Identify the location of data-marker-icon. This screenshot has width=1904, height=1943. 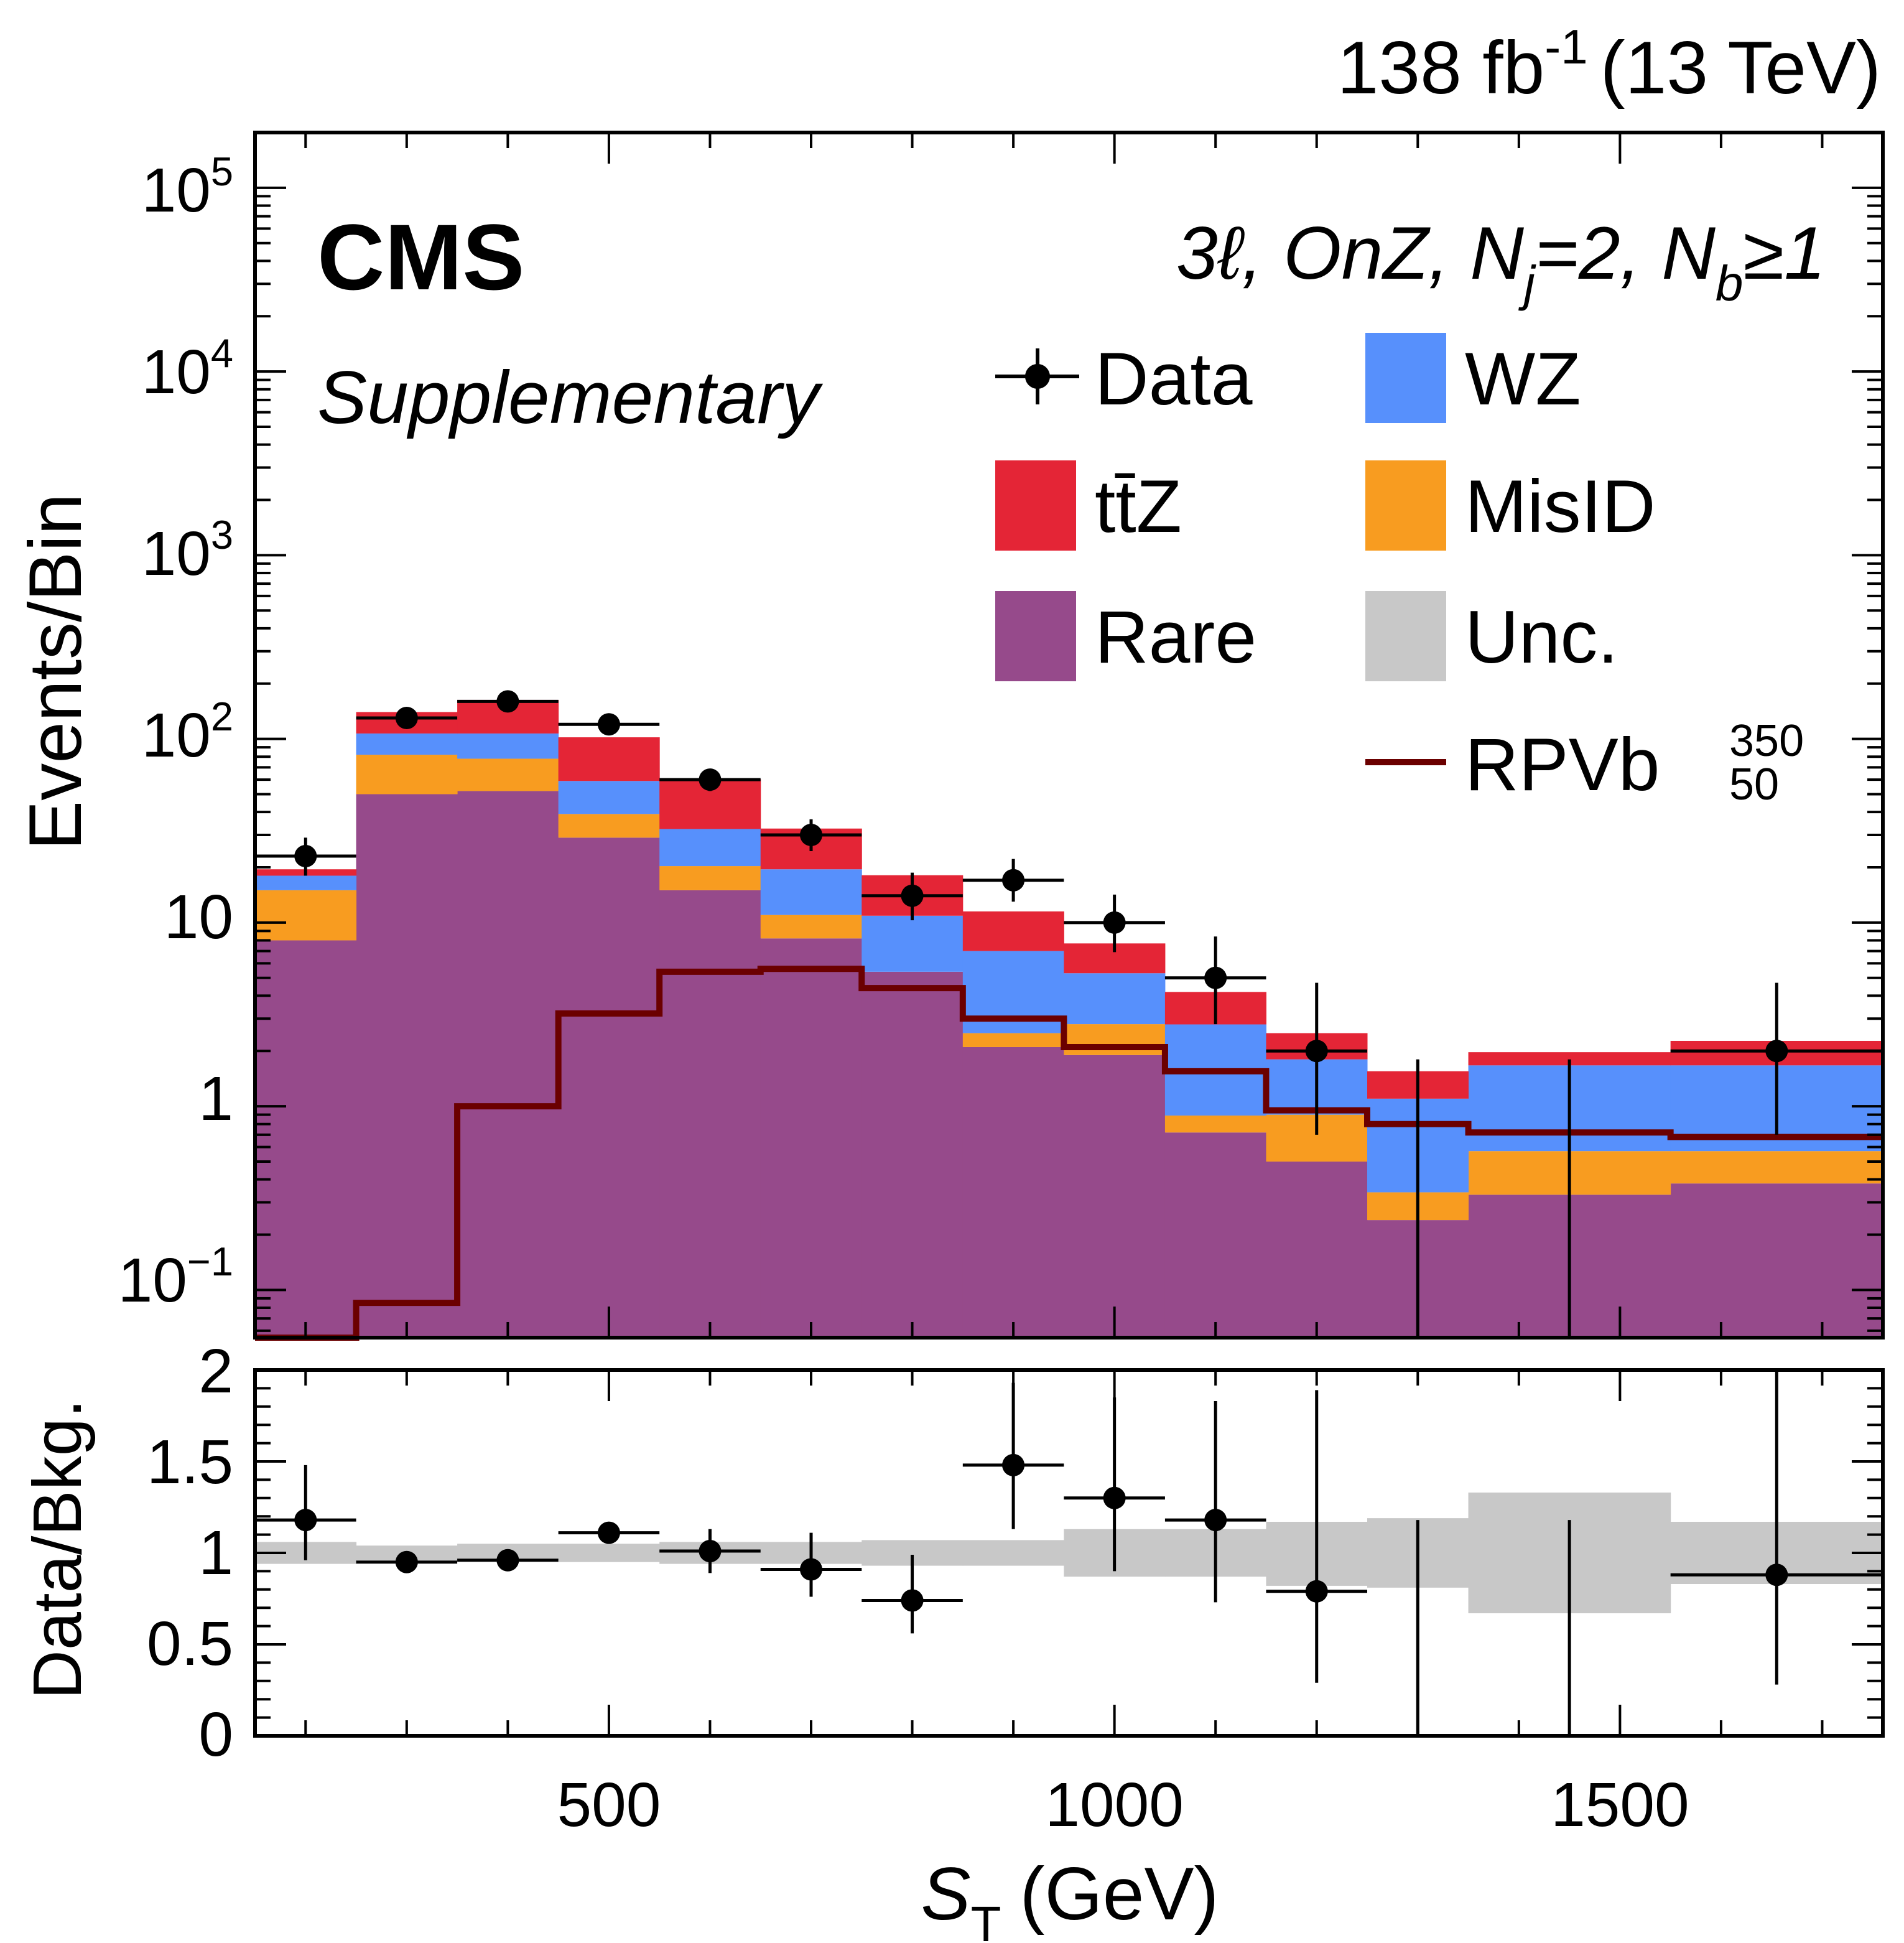
(1037, 376).